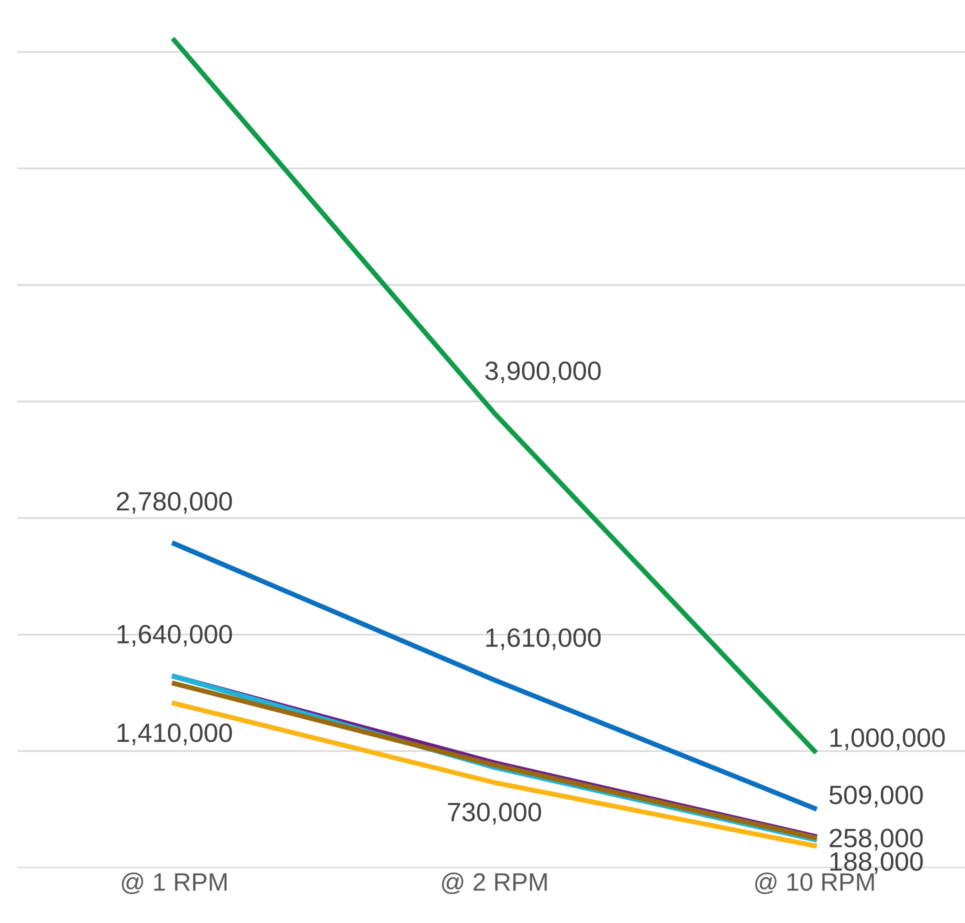 This screenshot has height=923, width=965. I want to click on x-tick-label: @ 10 RPM, so click(814, 883).